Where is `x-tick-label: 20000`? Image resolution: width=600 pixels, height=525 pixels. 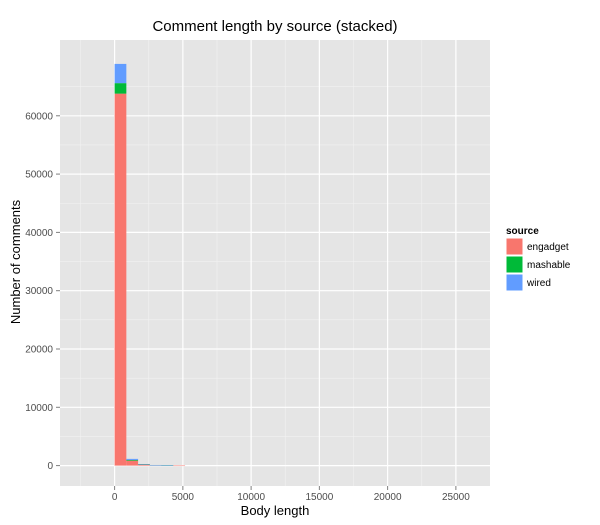 x-tick-label: 20000 is located at coordinates (388, 497).